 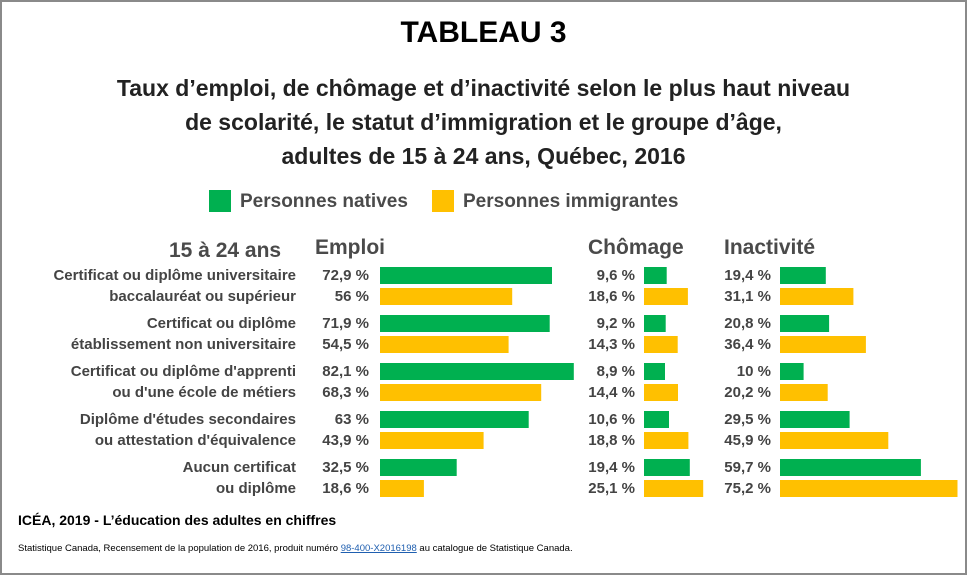 I want to click on data-label: 32,5 %, so click(x=345, y=467).